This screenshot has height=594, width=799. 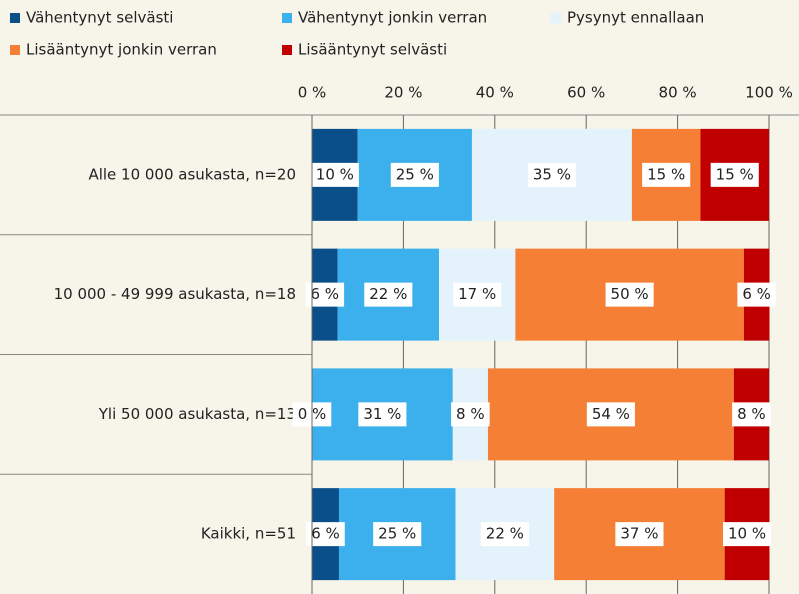 I want to click on data-label: 37 %, so click(x=639, y=534).